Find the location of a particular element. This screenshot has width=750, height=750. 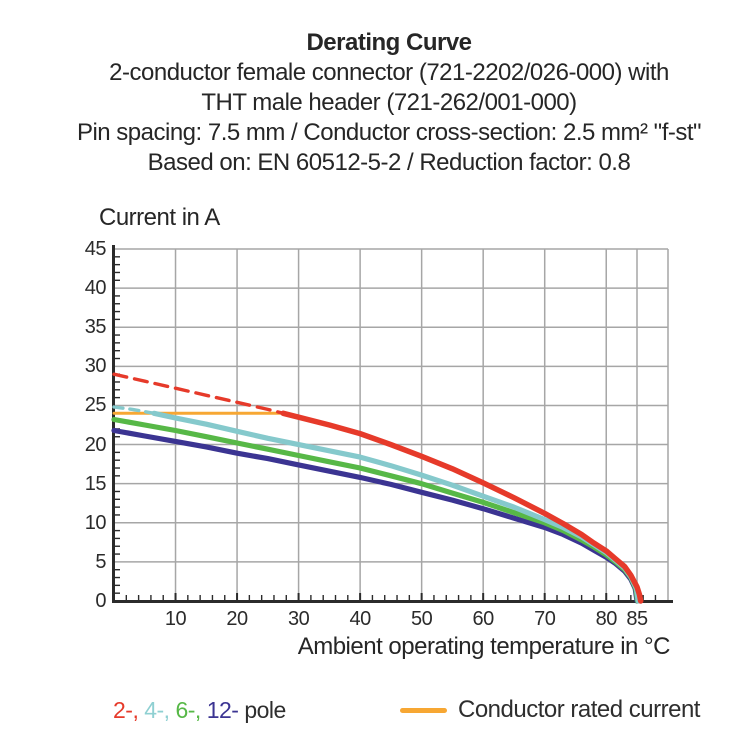

rated-current-swatch is located at coordinates (423, 710).